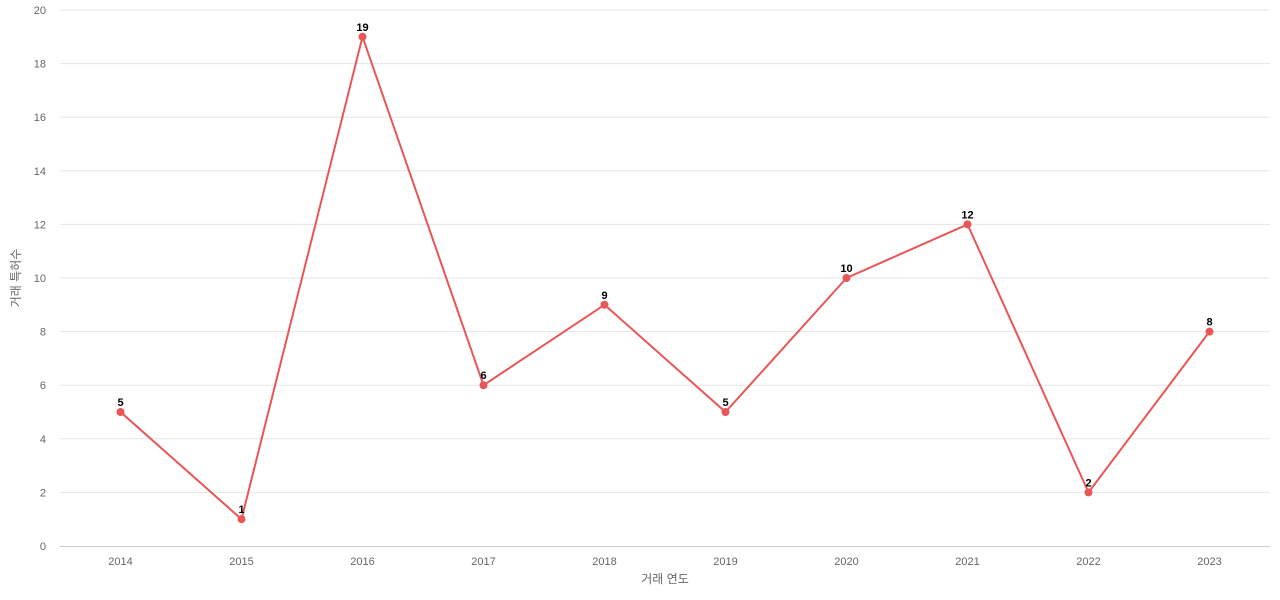 This screenshot has width=1280, height=600. Describe the element at coordinates (16, 278) in the screenshot. I see `y-axis-title: 거래 특허수` at that location.